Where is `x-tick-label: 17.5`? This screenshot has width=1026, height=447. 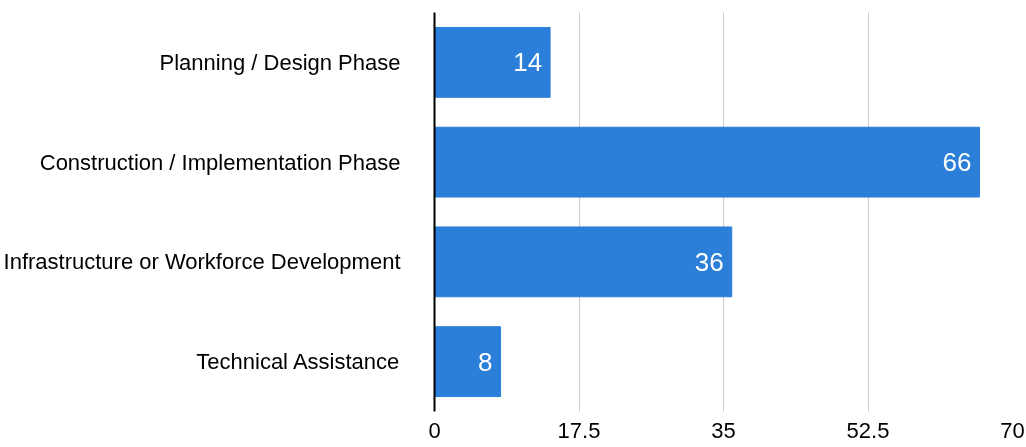 x-tick-label: 17.5 is located at coordinates (579, 430).